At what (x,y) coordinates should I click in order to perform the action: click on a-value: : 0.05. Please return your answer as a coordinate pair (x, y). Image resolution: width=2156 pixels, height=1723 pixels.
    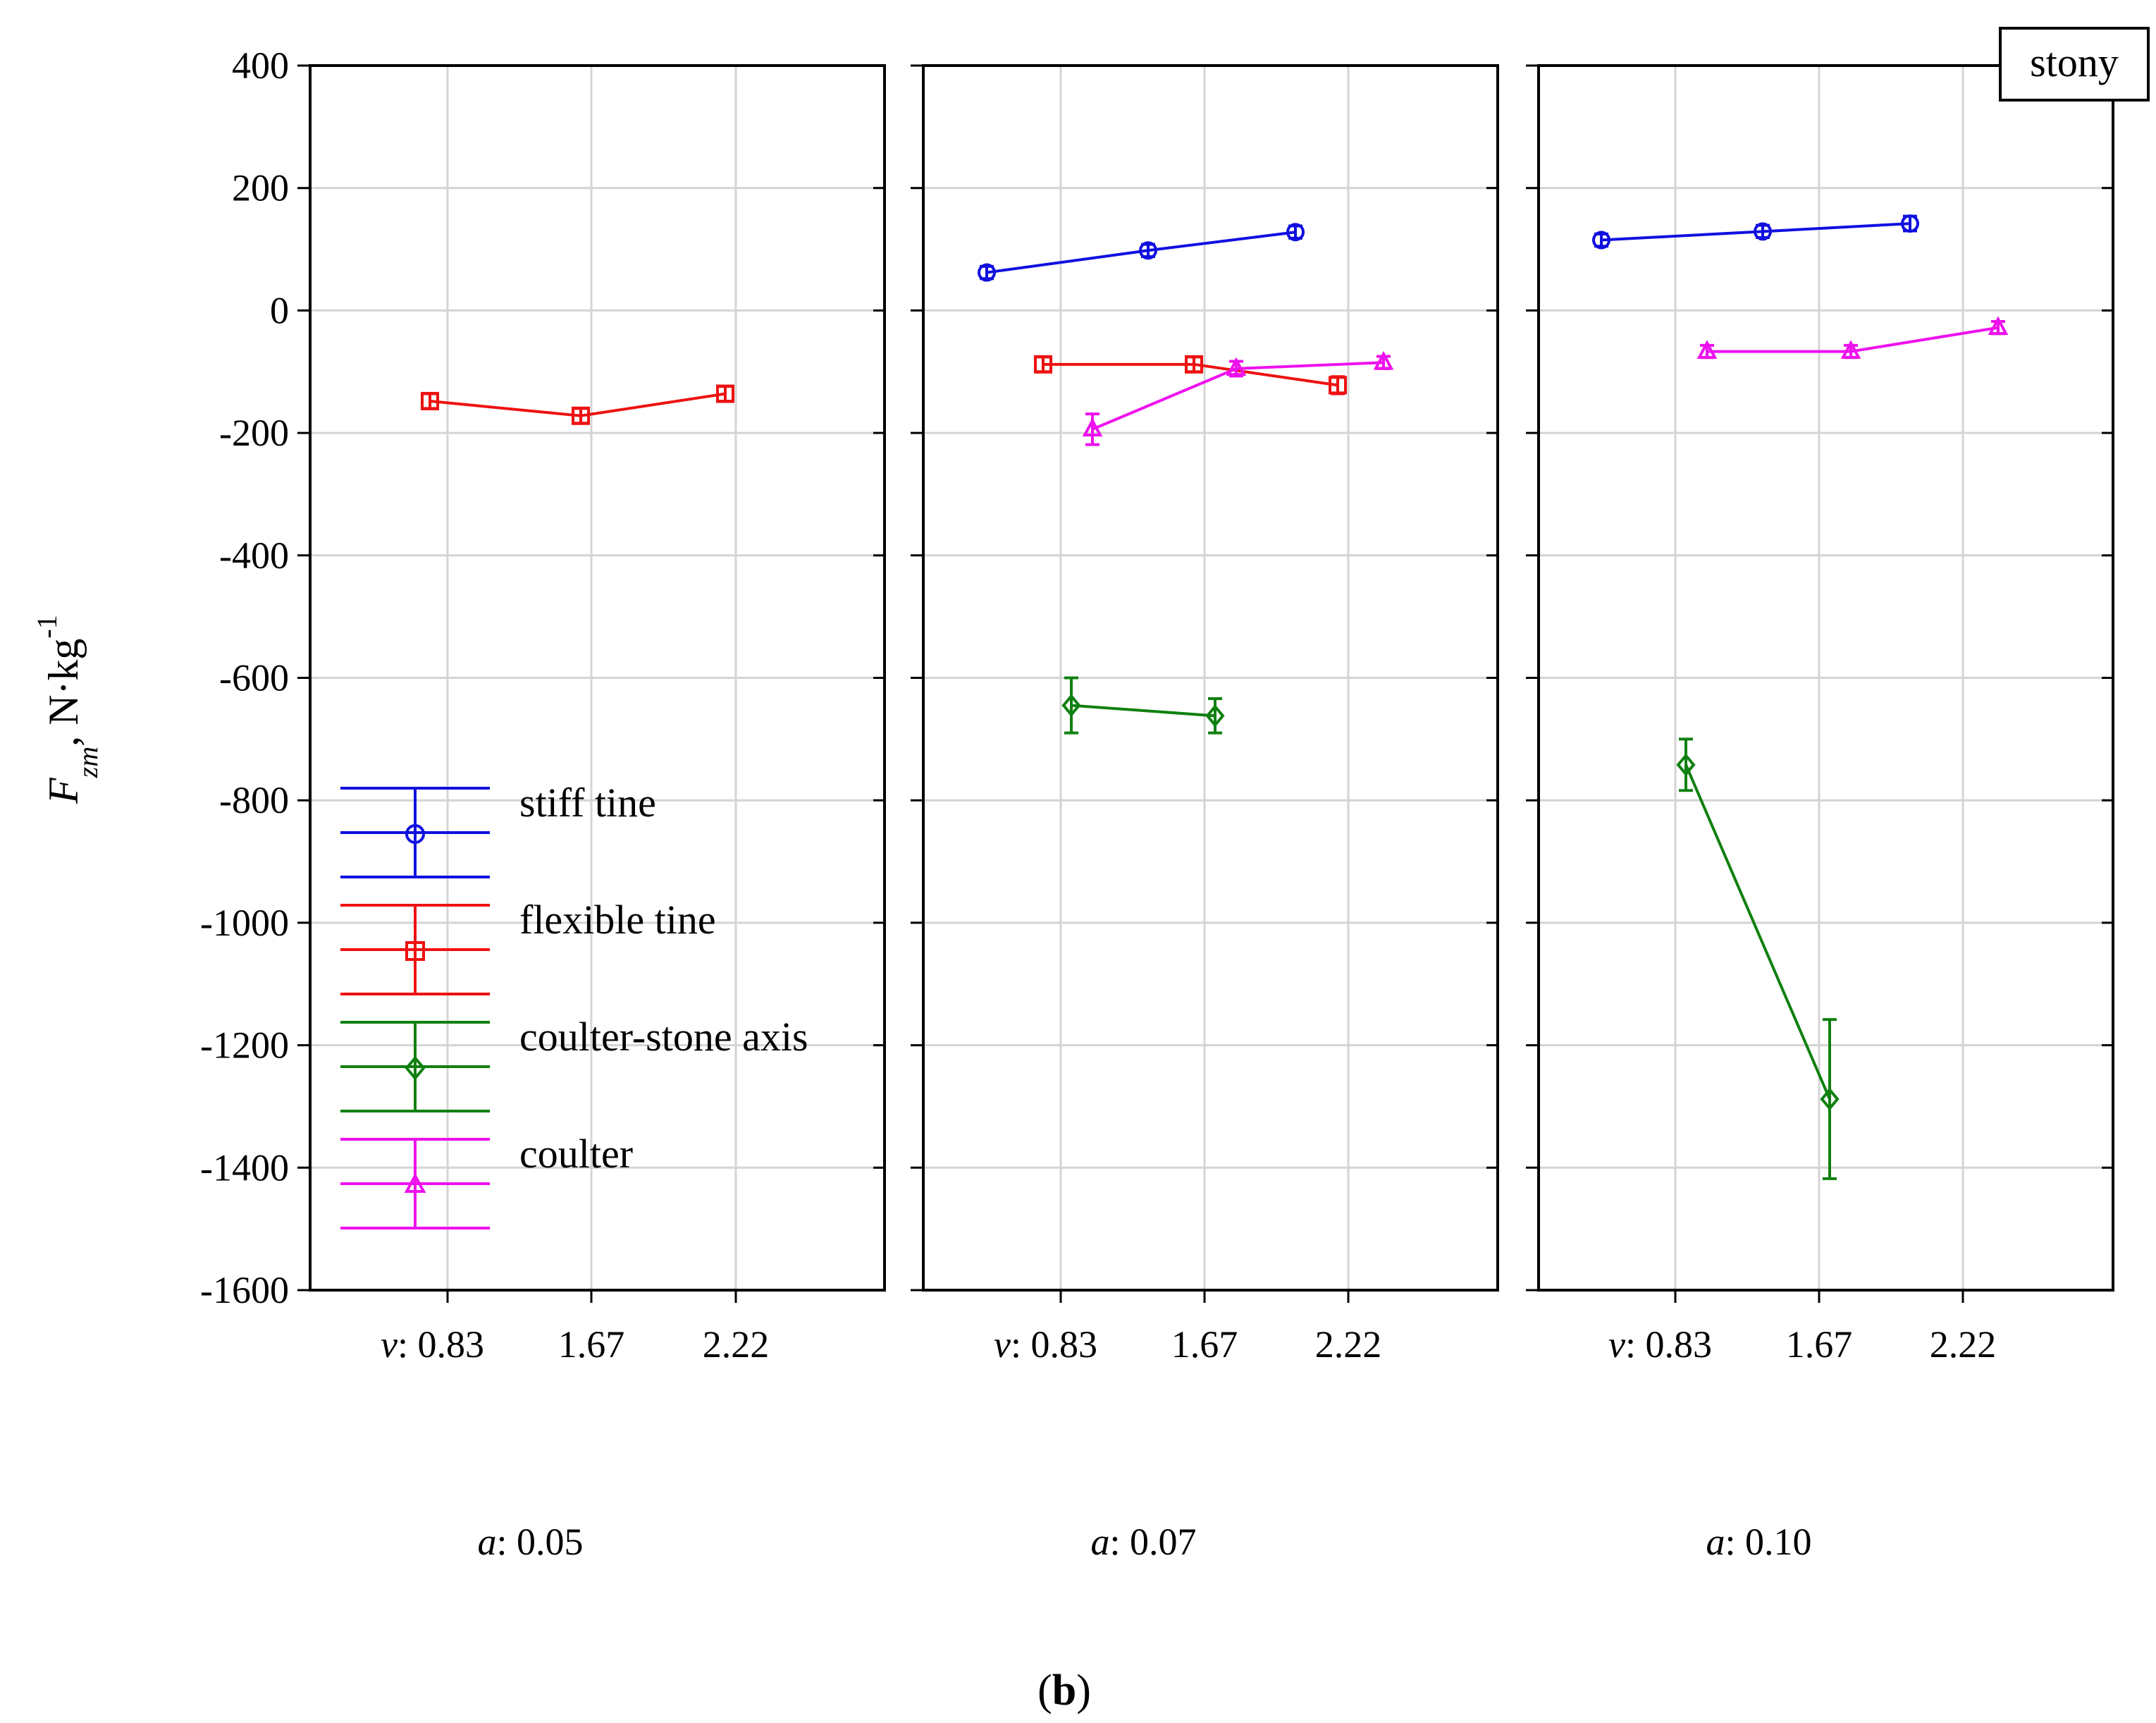
    Looking at the image, I should click on (539, 1542).